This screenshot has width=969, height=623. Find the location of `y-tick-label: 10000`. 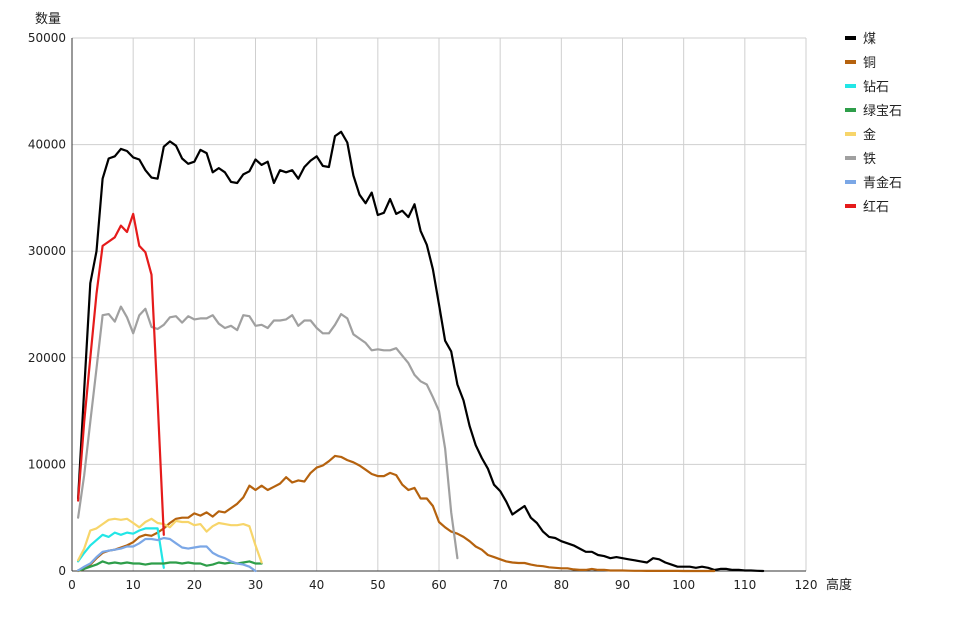

y-tick-label: 10000 is located at coordinates (47, 464).